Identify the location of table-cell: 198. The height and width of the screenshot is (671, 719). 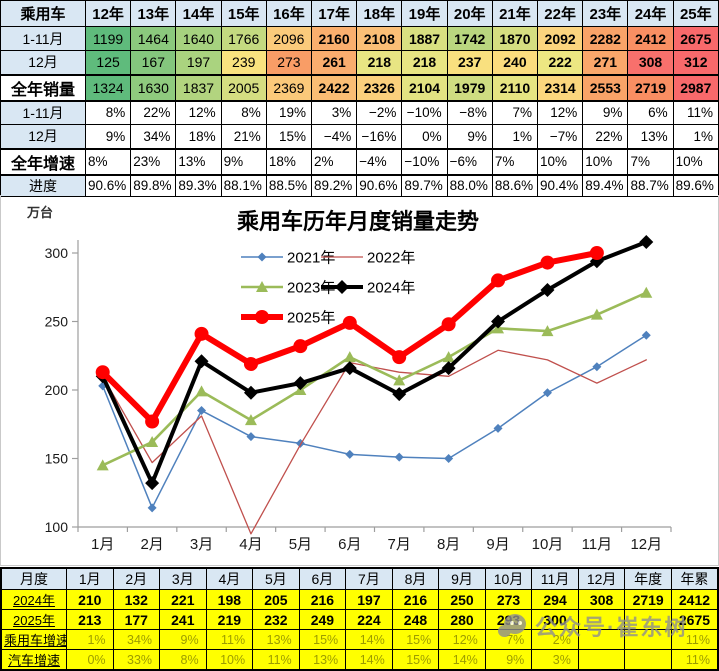
(229, 599).